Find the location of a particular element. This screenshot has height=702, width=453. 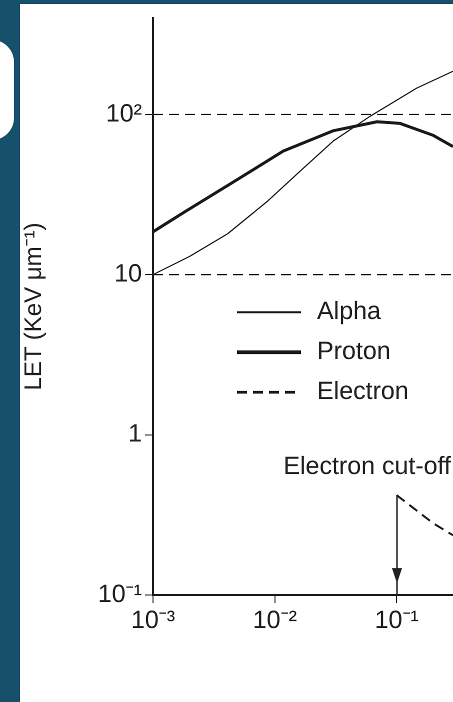

y-tick-label: 1 is located at coordinates (135, 434).